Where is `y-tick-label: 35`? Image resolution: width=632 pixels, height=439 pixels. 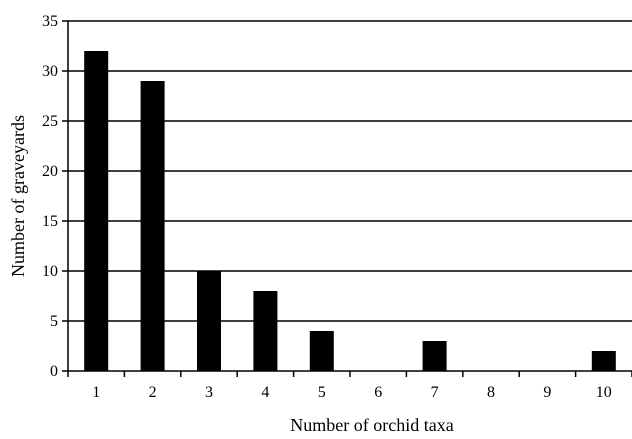 y-tick-label: 35 is located at coordinates (50, 21).